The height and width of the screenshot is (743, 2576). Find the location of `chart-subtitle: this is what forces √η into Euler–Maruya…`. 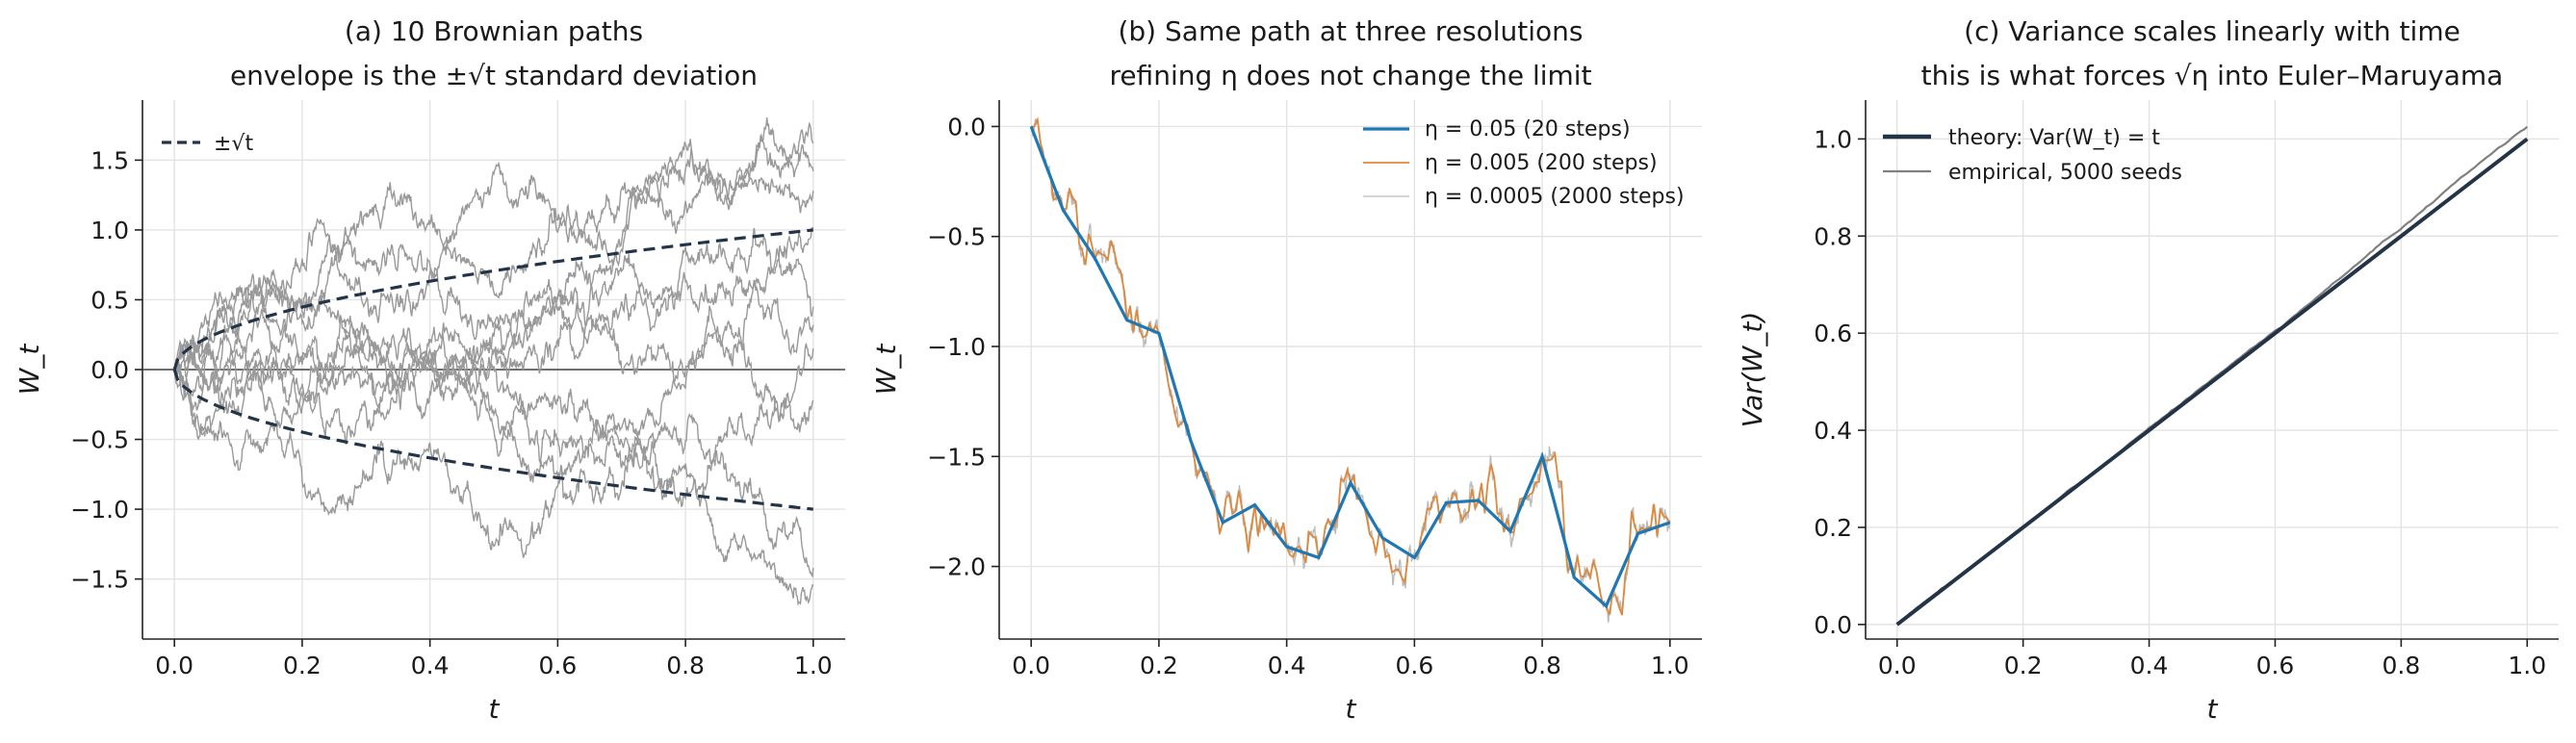

chart-subtitle: this is what forces √η into Euler–Maruya… is located at coordinates (2213, 75).